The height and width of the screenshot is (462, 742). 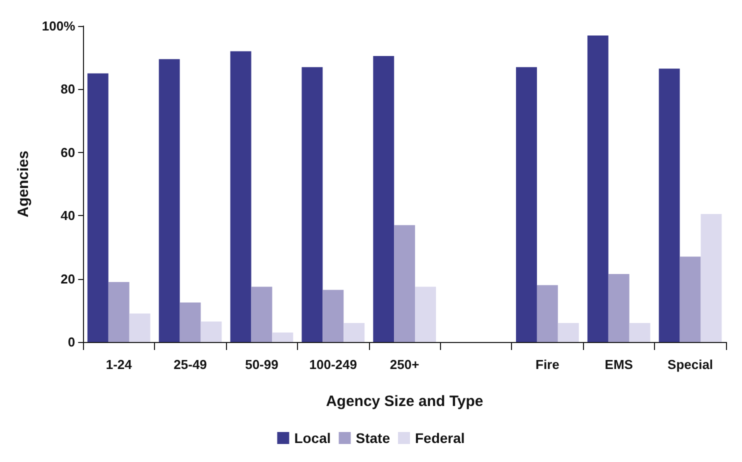 I want to click on y-tick-label: 0, so click(x=72, y=342).